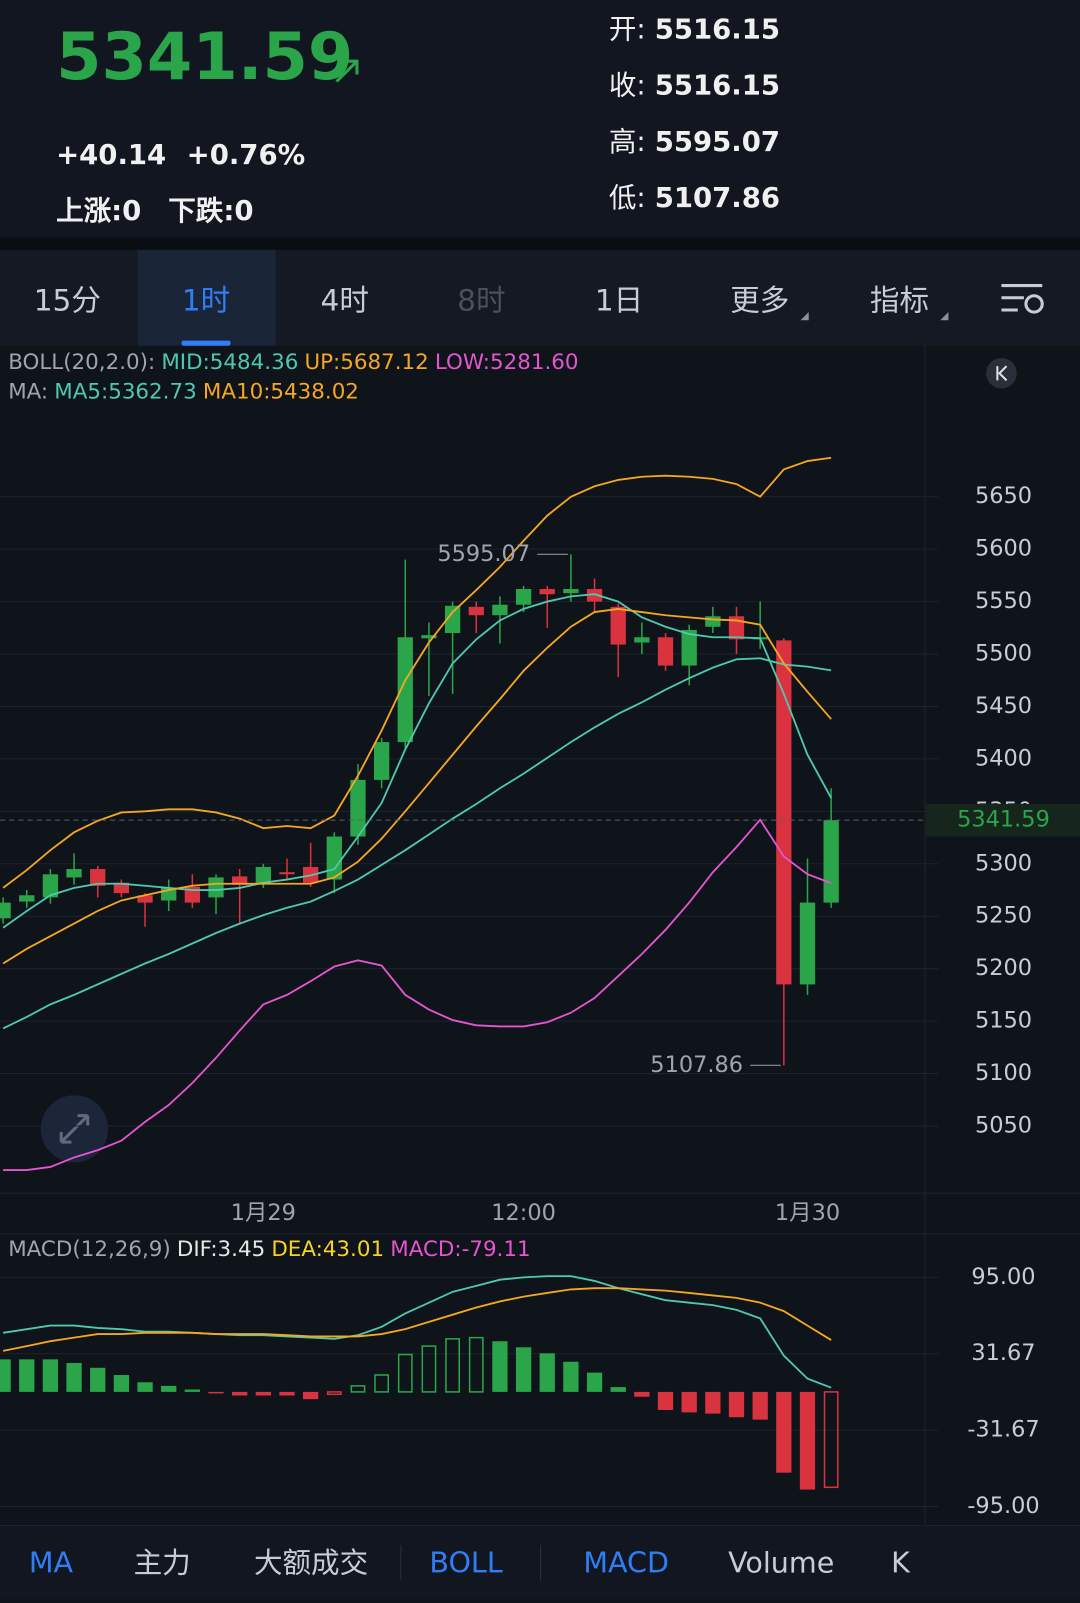 This screenshot has height=1603, width=1080. Describe the element at coordinates (246, 155) in the screenshot. I see `change-pct: +0.76%` at that location.